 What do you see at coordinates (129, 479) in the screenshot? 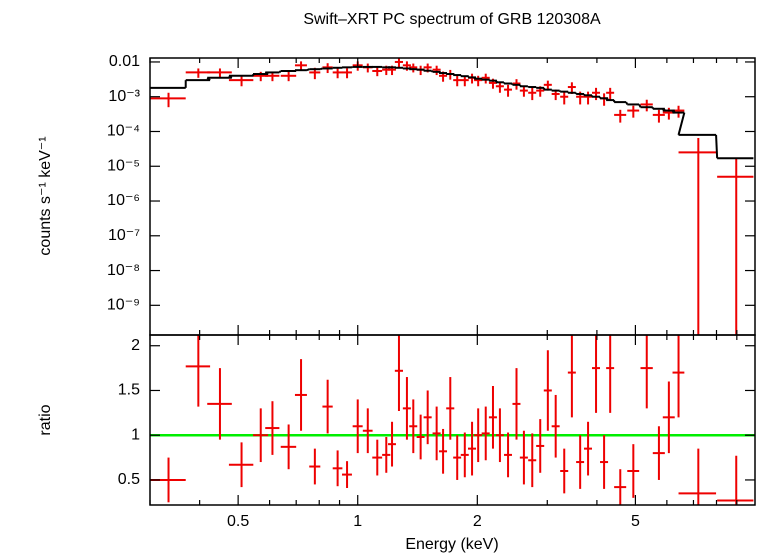
I see `y2-tick-label: 0.5` at bounding box center [129, 479].